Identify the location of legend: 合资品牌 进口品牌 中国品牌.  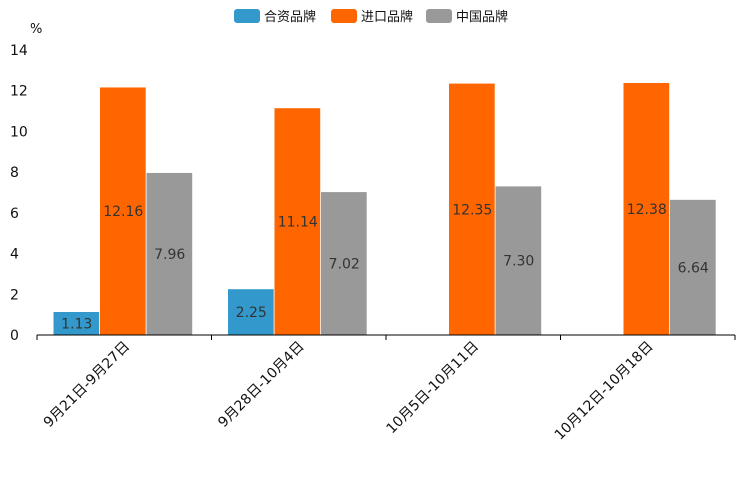
(371, 17).